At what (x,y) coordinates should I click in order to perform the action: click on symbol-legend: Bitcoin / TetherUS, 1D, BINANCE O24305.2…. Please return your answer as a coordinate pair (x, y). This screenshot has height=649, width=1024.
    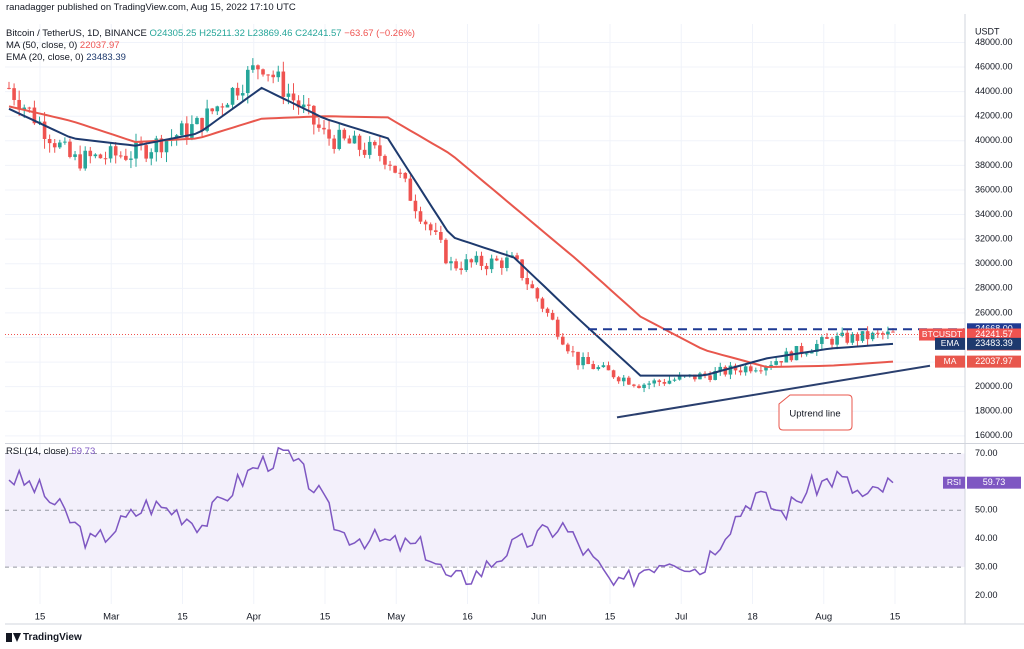
    Looking at the image, I should click on (210, 34).